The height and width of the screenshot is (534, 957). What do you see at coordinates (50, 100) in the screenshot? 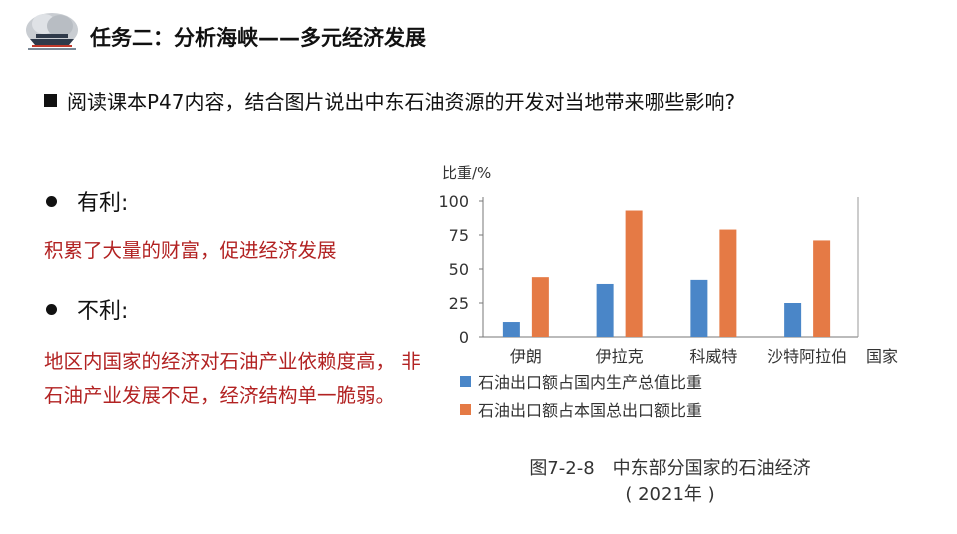
I see `square-bullet-icon` at bounding box center [50, 100].